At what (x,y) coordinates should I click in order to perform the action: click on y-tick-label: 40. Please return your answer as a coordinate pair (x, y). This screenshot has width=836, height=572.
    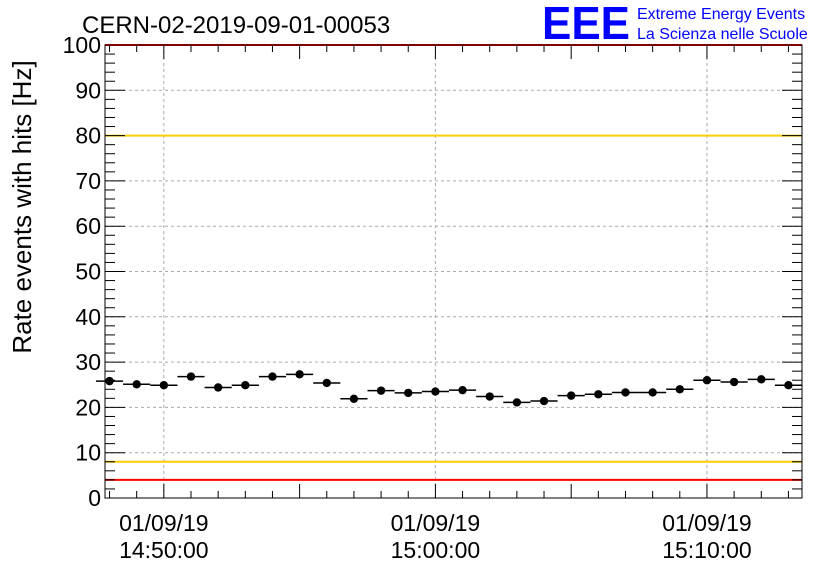
    Looking at the image, I should click on (88, 317).